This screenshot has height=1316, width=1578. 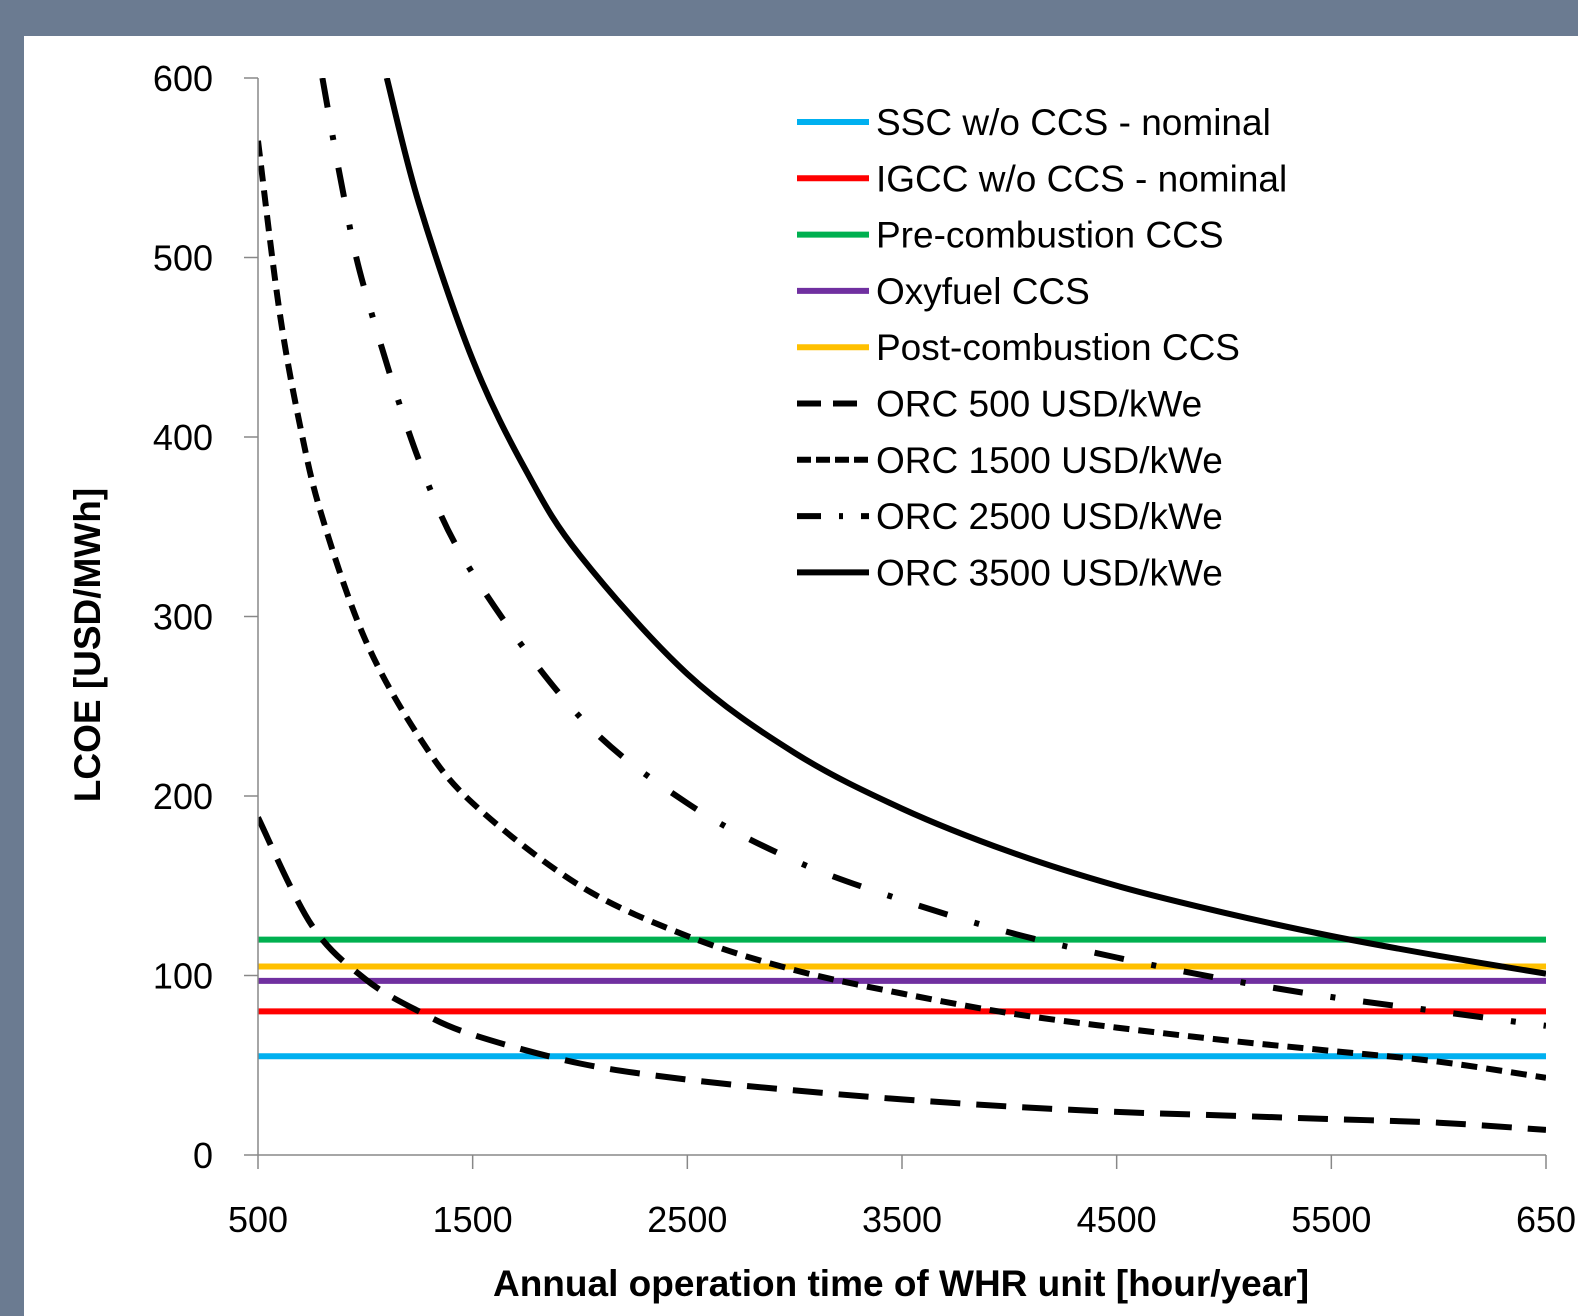 I want to click on y-tick-label: 600, so click(x=183, y=78).